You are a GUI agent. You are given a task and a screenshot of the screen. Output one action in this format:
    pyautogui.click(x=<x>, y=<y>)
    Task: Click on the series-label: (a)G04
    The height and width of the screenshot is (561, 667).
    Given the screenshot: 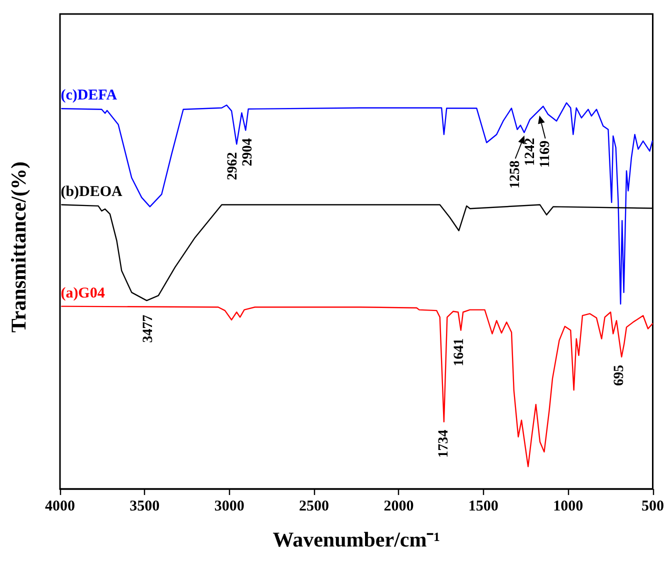 What is the action you would take?
    pyautogui.click(x=83, y=293)
    